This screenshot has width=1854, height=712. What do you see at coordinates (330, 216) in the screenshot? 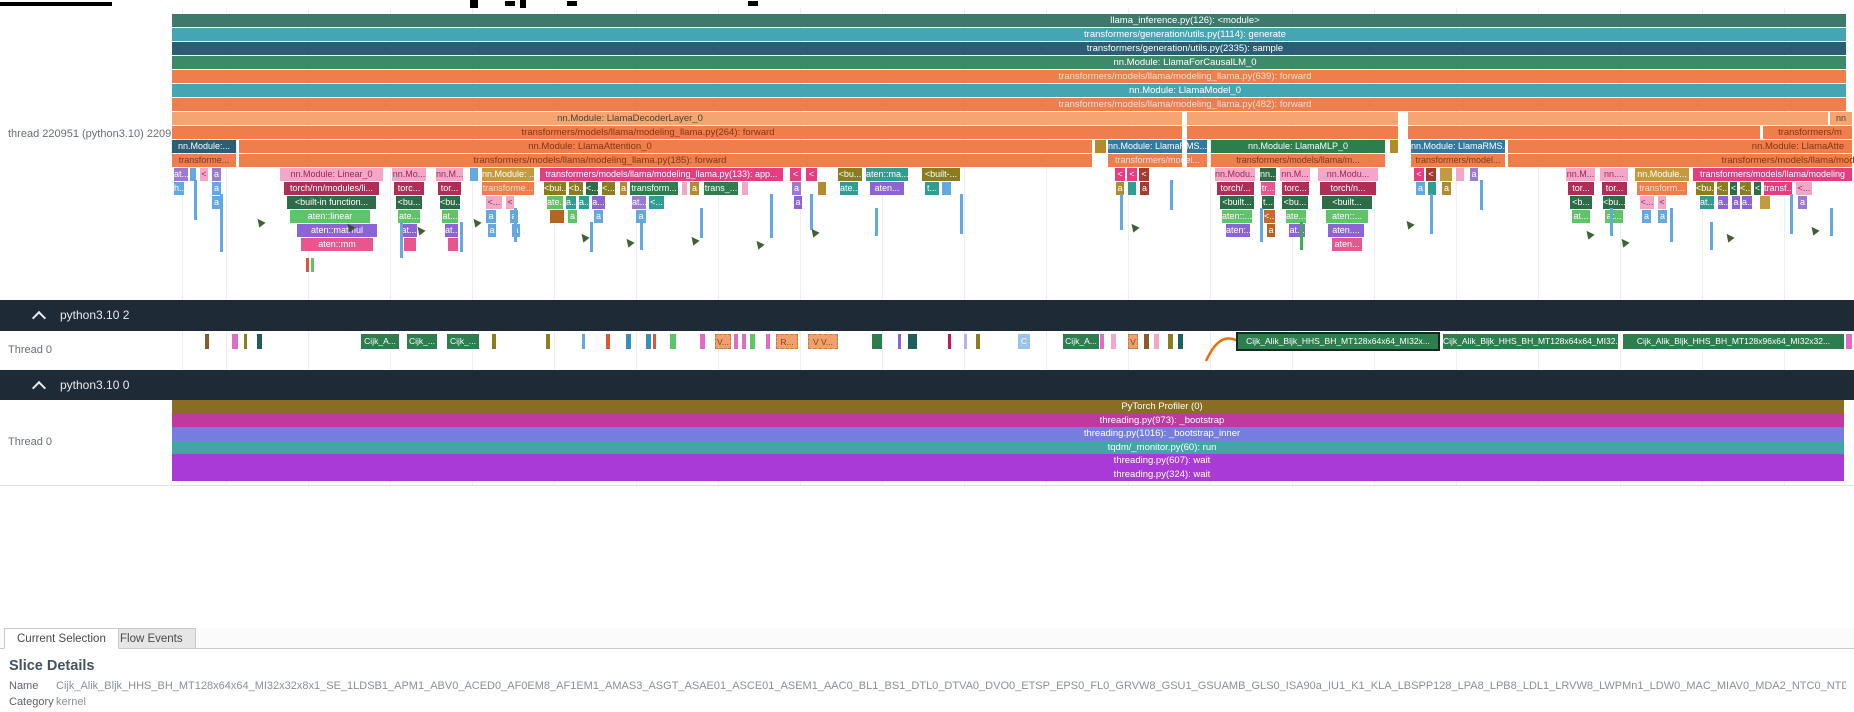
I see `flame-slice: aten::linear` at bounding box center [330, 216].